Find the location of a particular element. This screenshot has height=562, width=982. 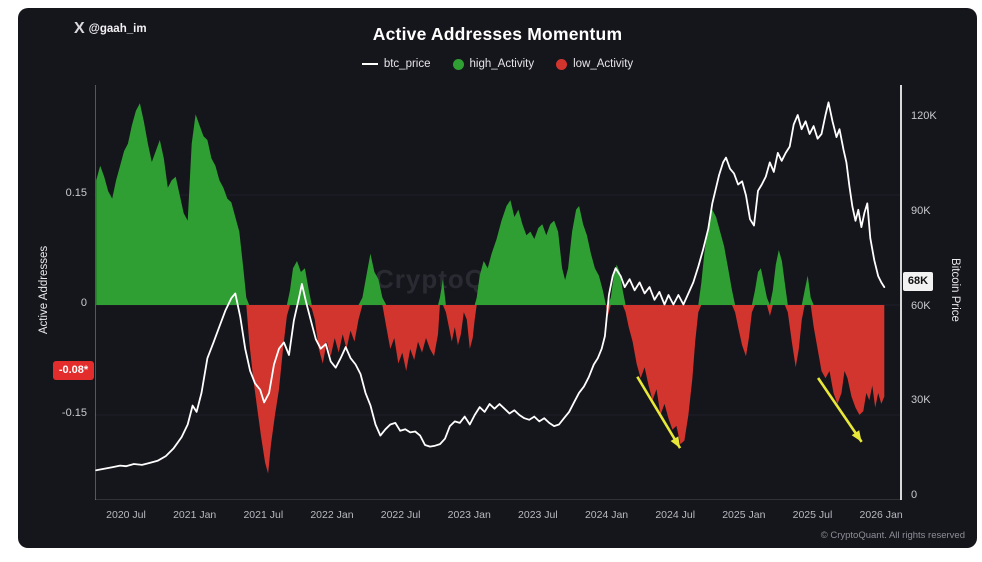

handle-text: @gaah_im is located at coordinates (117, 29).